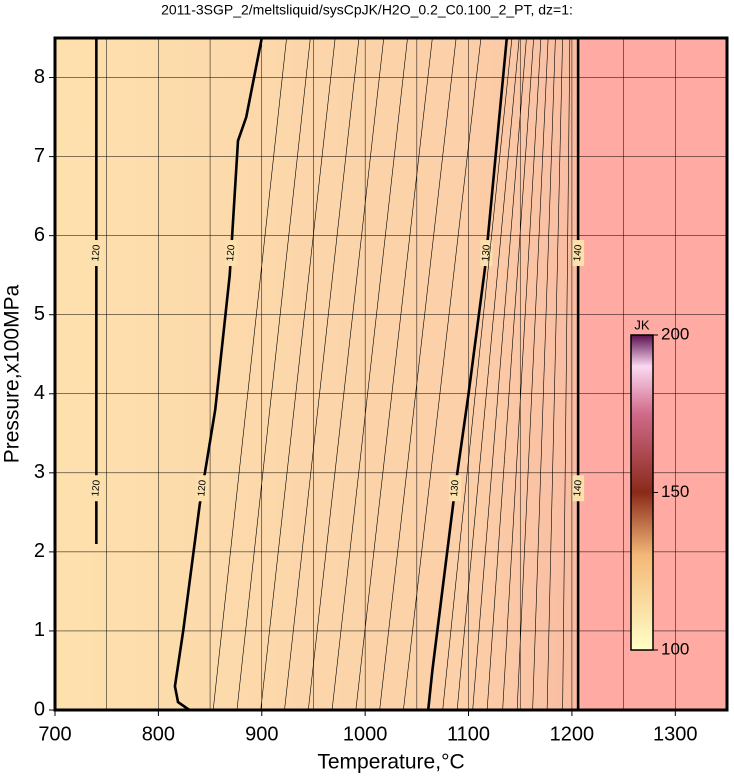 The image size is (734, 776). Describe the element at coordinates (39, 630) in the screenshot. I see `y-tick-label: 1` at that location.